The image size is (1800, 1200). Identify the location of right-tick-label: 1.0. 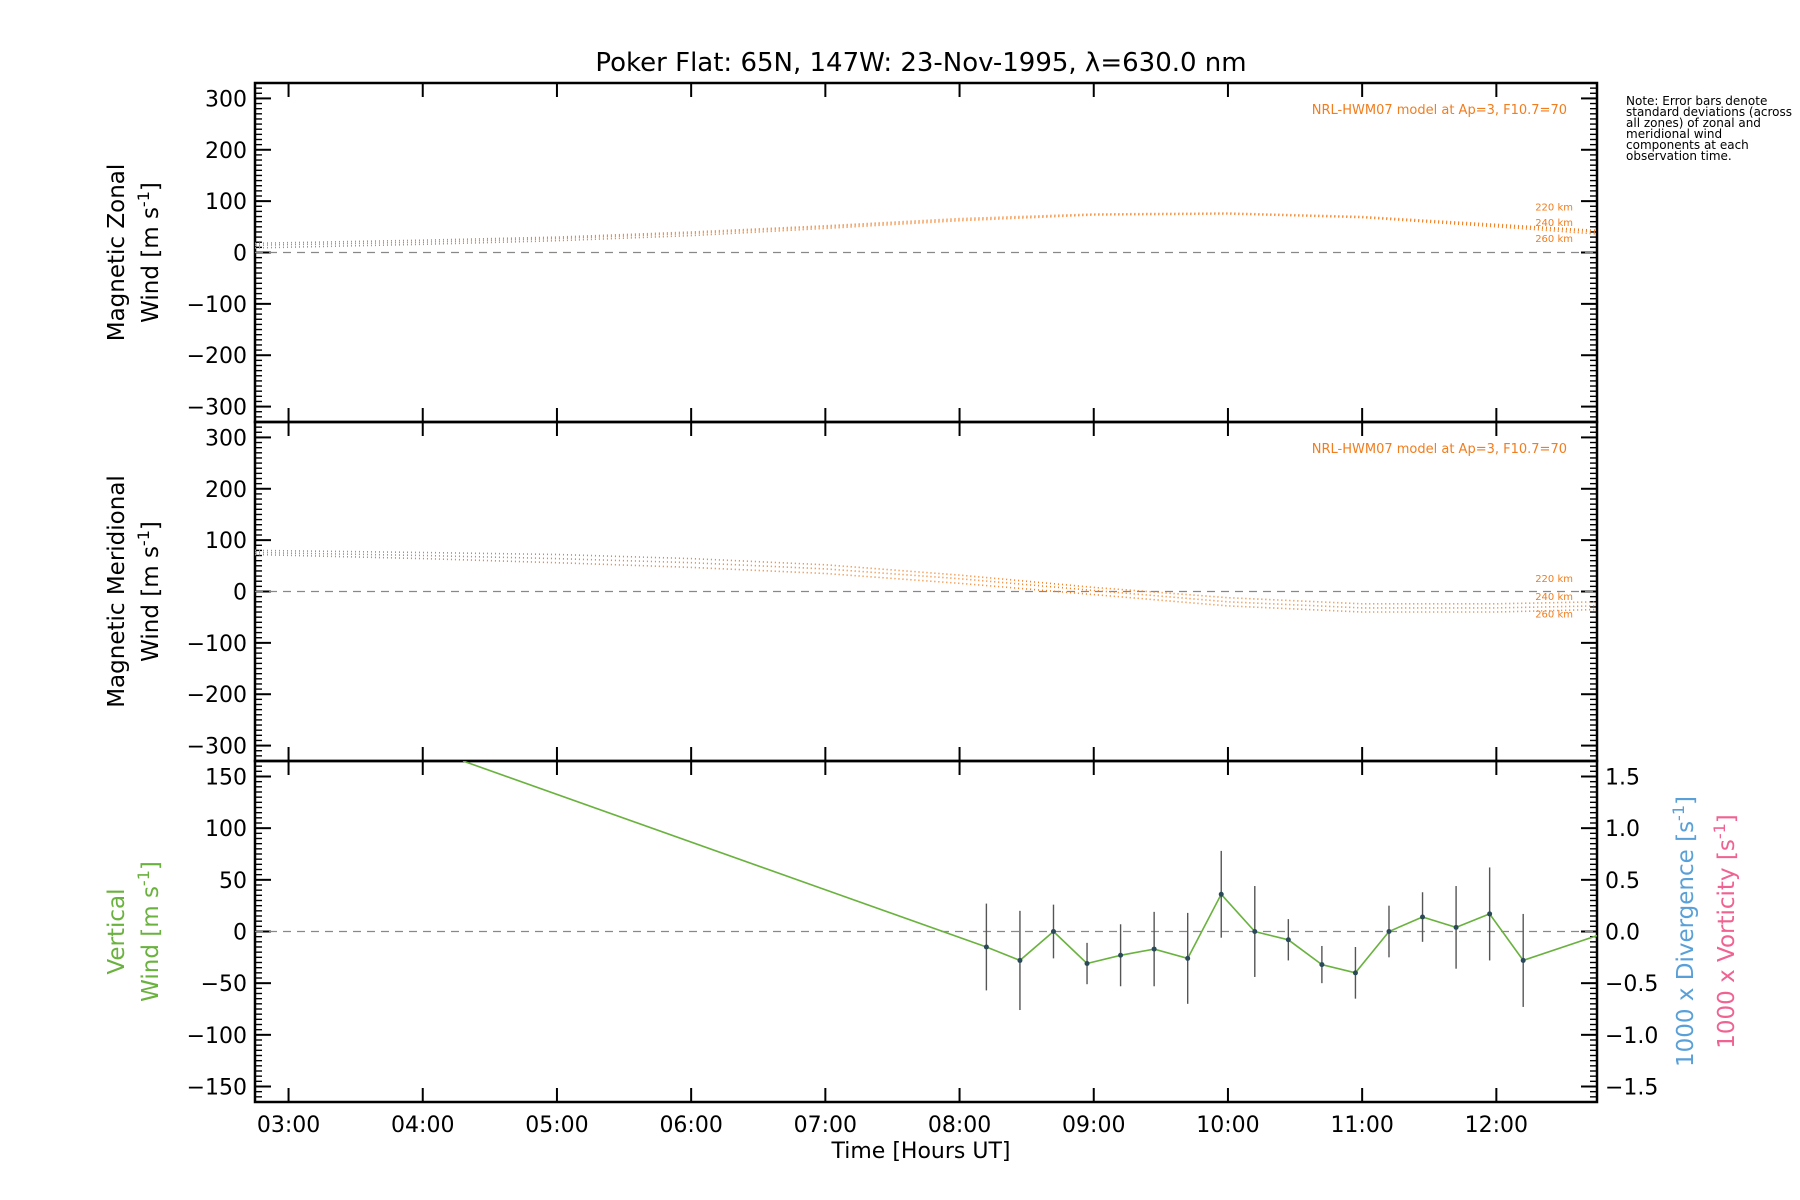
(1622, 829).